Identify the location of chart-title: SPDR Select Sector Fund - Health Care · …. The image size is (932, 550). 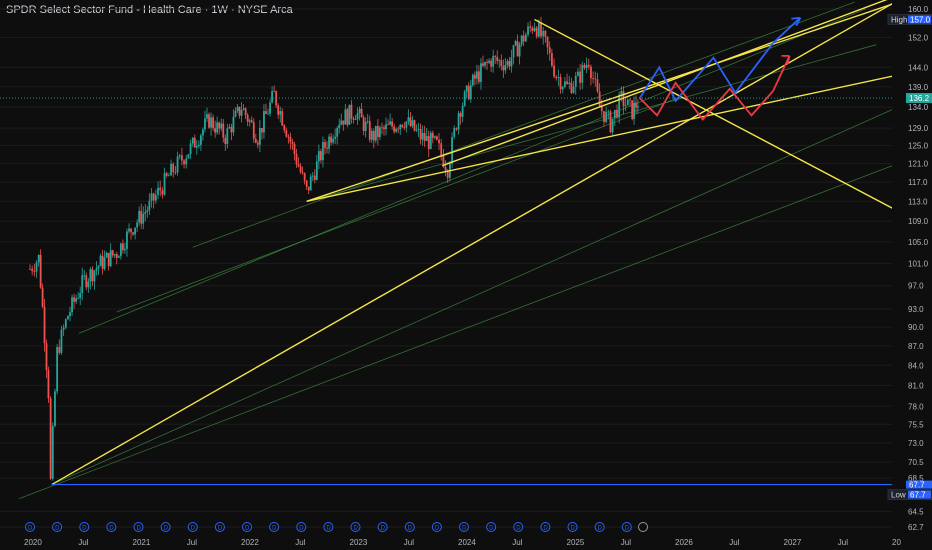
(149, 10).